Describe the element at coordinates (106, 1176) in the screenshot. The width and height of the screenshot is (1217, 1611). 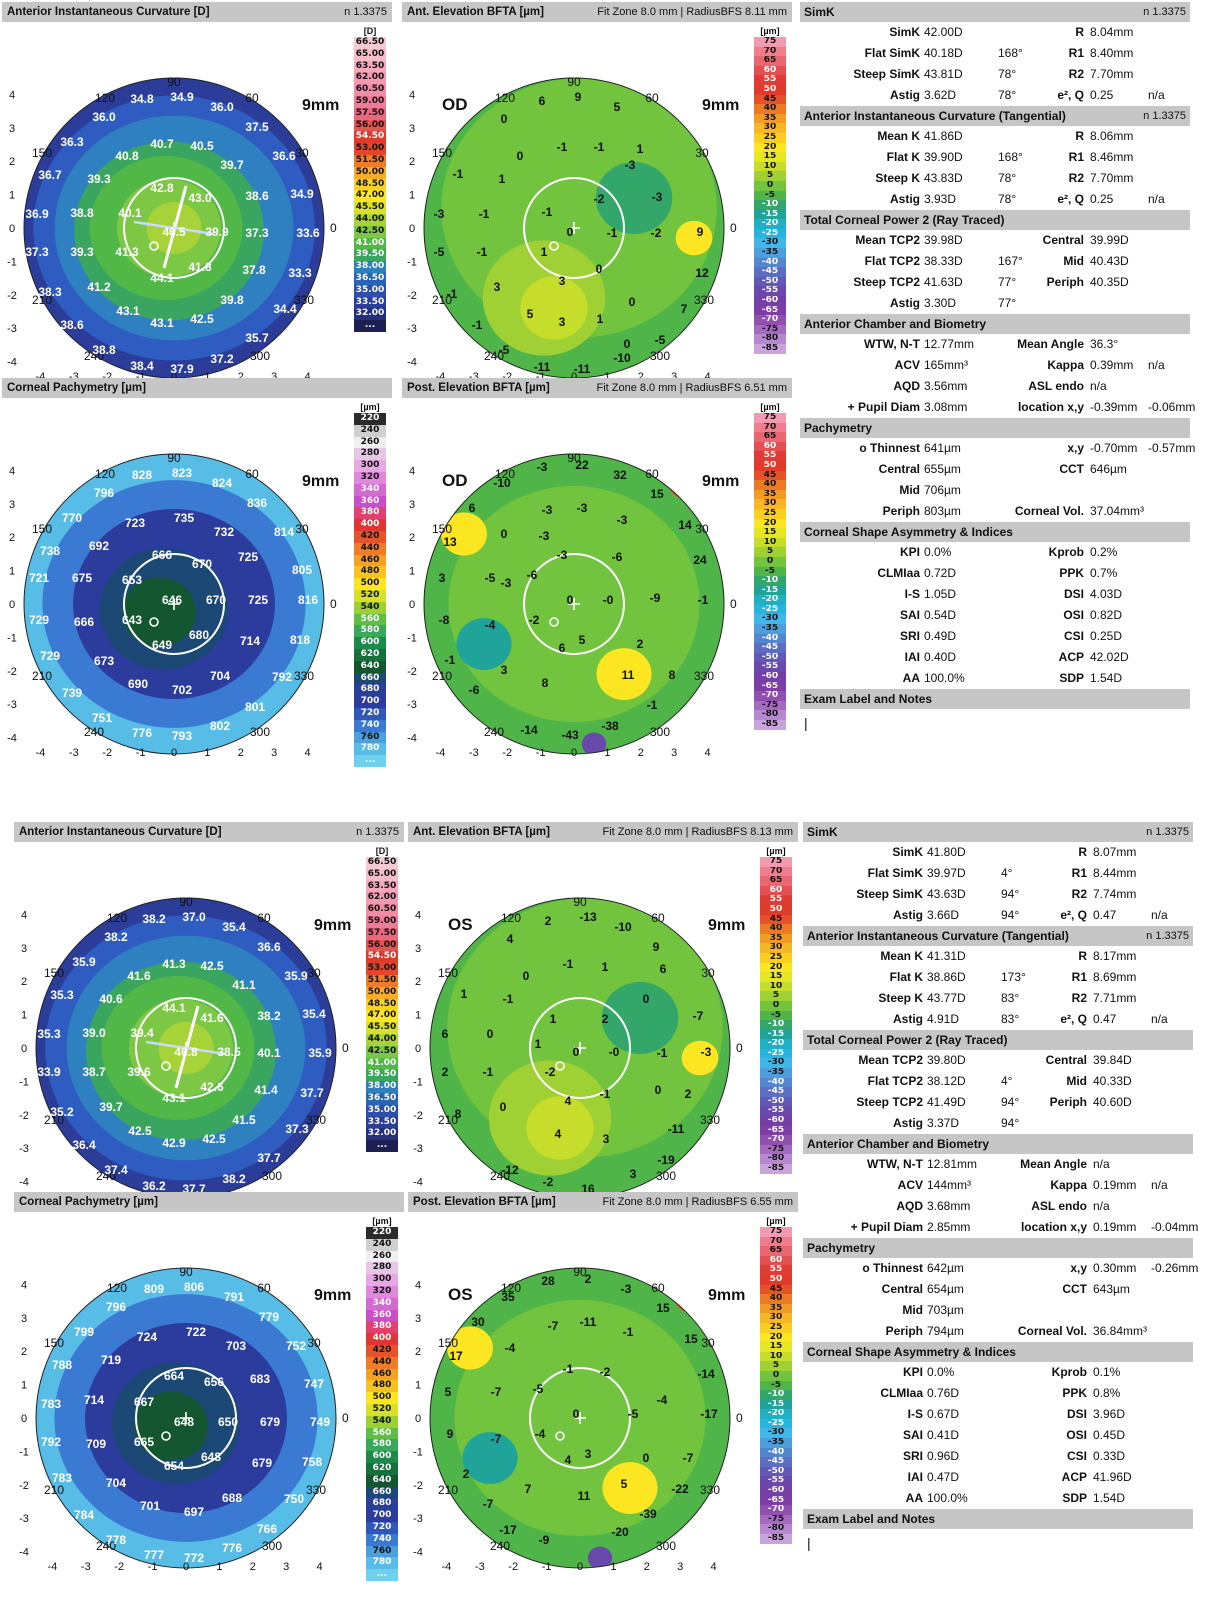
I see `meridian-label: 240` at that location.